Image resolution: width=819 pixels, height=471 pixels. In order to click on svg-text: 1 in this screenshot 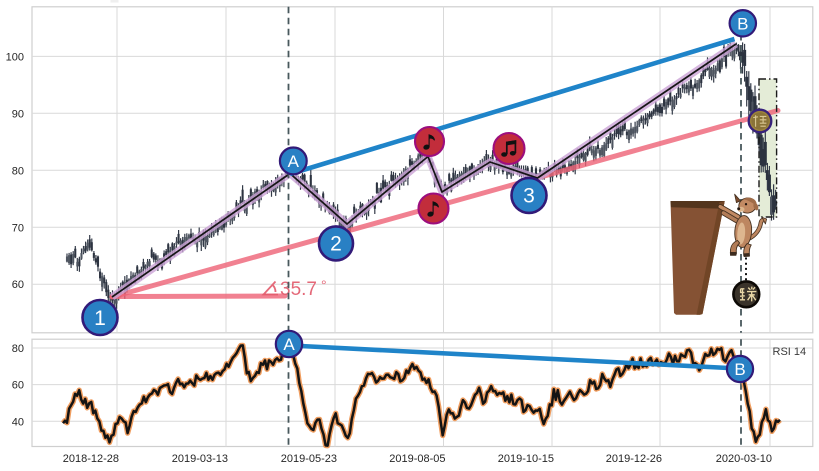, I will do `click(100, 318)`.